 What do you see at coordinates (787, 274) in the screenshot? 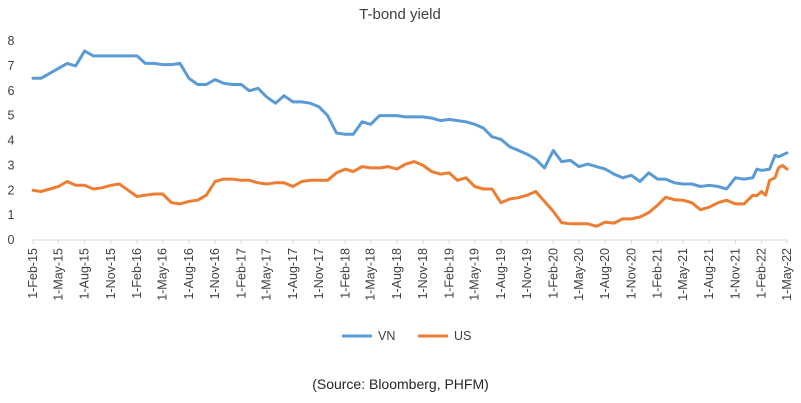
I see `x-tick-label: 1-May-22` at bounding box center [787, 274].